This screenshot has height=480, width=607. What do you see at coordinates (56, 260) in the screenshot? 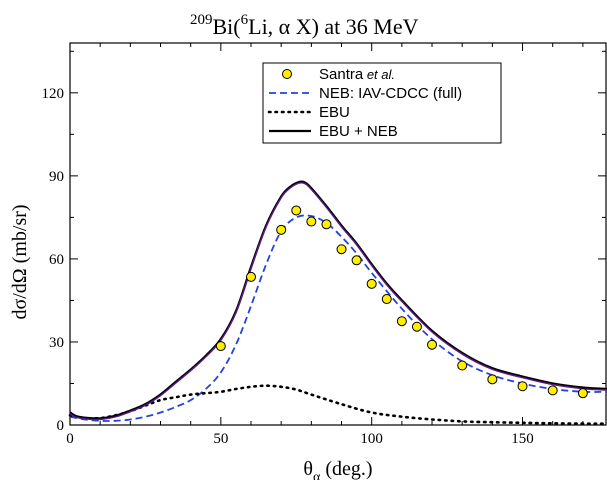
I see `y-tick-label: 60` at bounding box center [56, 260].